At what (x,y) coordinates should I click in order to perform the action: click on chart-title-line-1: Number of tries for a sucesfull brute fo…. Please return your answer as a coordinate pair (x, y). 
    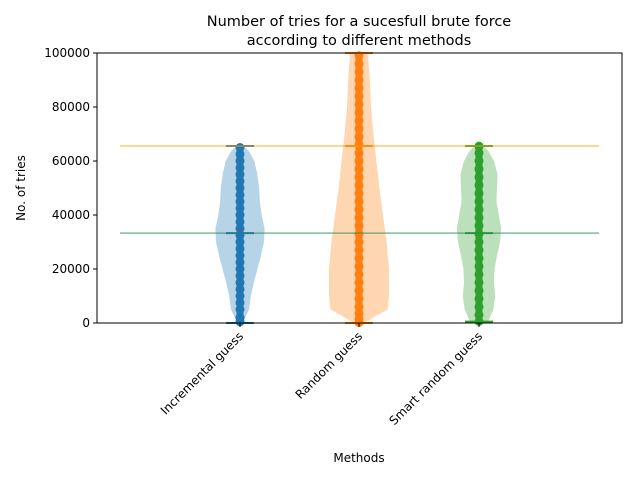
    Looking at the image, I should click on (359, 22).